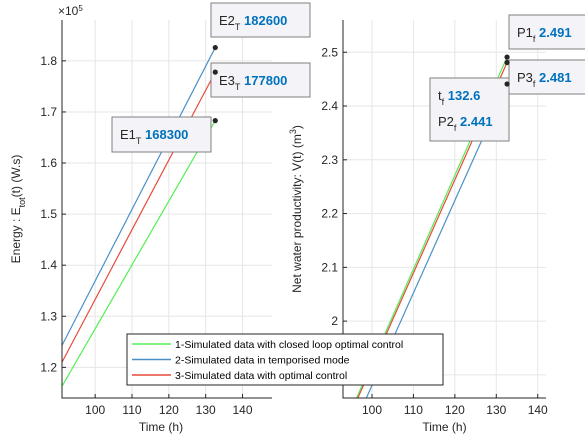 This screenshot has width=585, height=437. I want to click on datatip-label: E1T 168300, so click(154, 136).